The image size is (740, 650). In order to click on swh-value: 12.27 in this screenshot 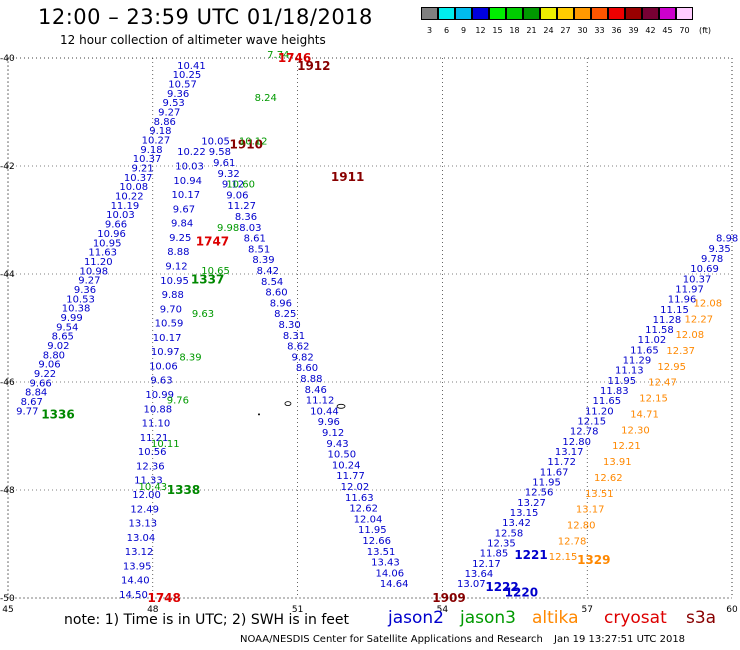, I will do `click(698, 319)`.